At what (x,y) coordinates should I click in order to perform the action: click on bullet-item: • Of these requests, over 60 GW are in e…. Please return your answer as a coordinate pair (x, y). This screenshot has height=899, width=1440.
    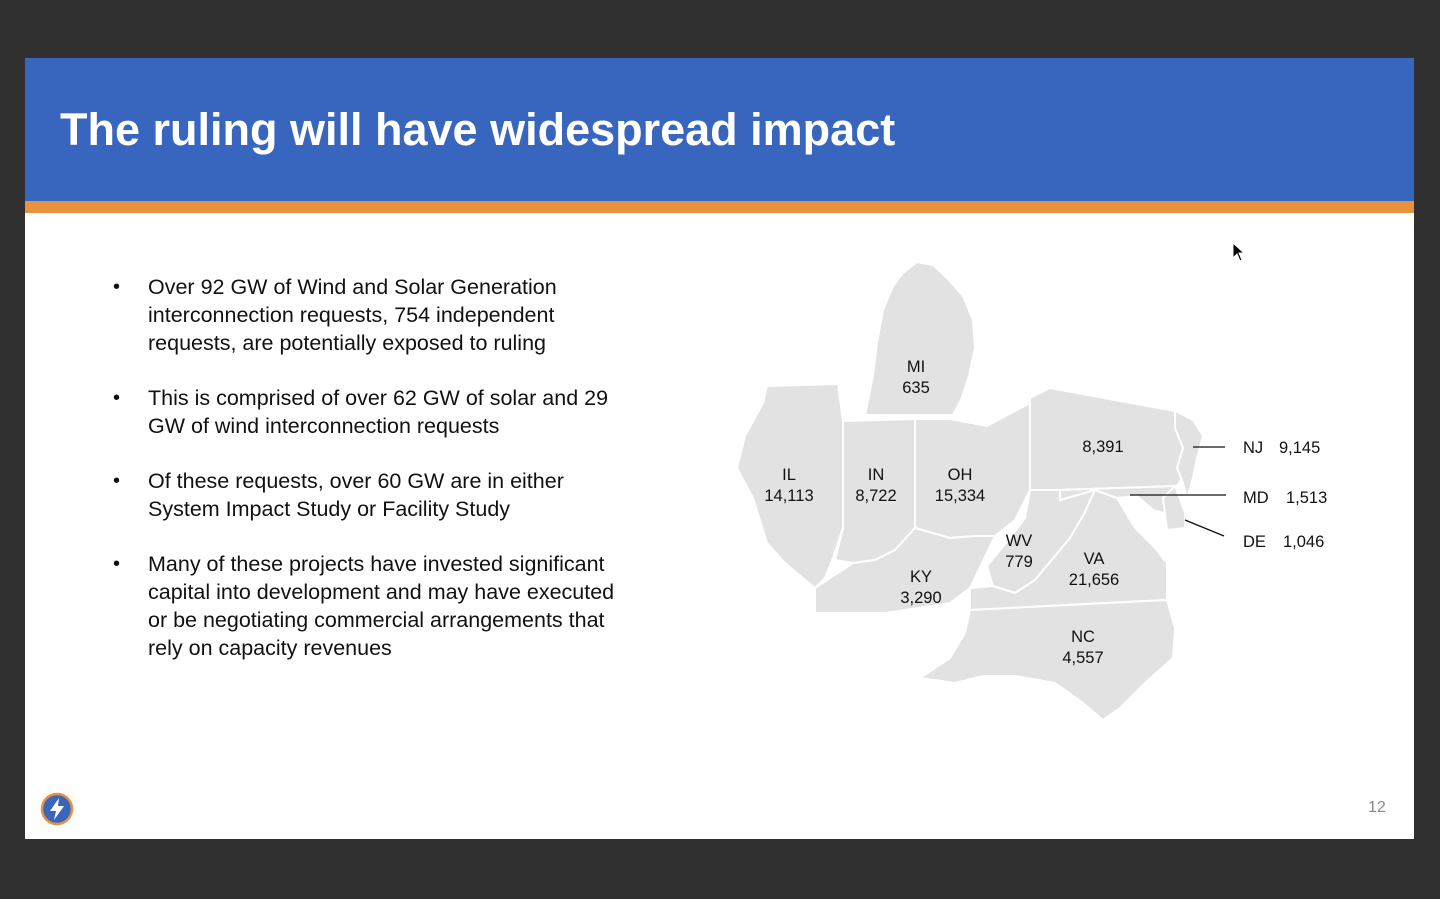
    Looking at the image, I should click on (373, 495).